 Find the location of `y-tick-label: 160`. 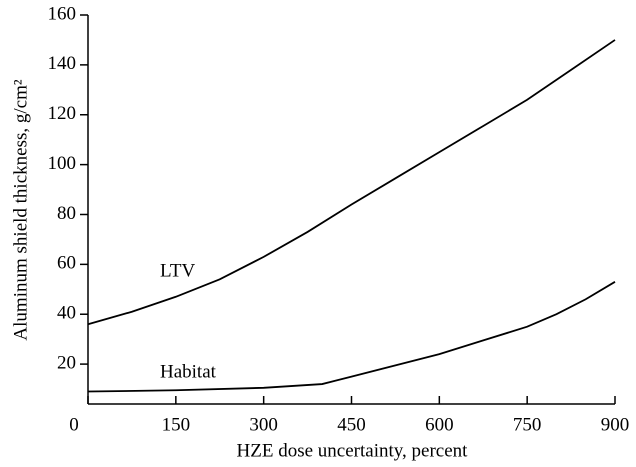

y-tick-label: 160 is located at coordinates (62, 13).